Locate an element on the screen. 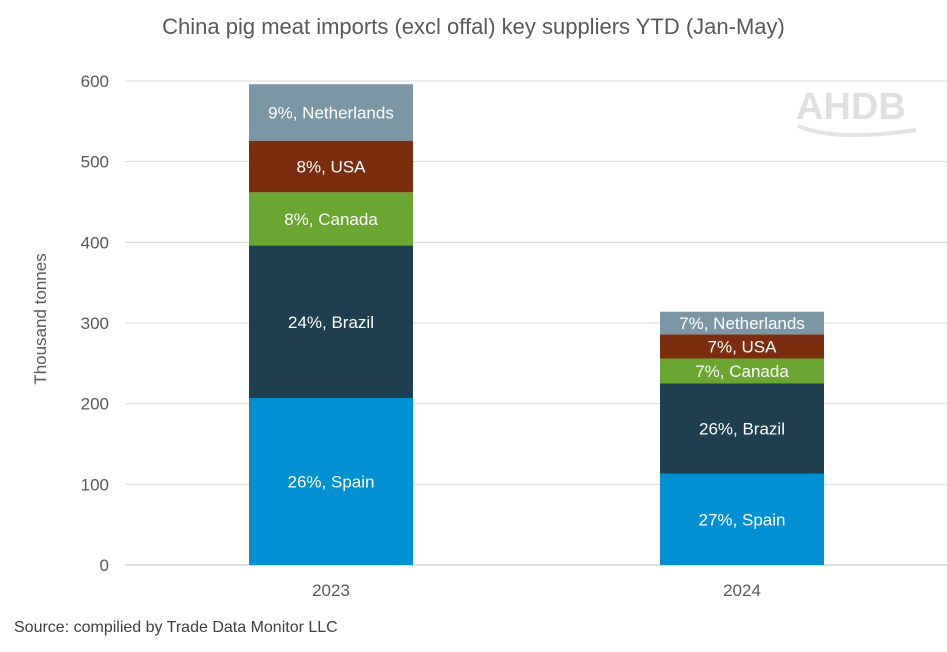  bar-segment-spain-2023 is located at coordinates (331, 481).